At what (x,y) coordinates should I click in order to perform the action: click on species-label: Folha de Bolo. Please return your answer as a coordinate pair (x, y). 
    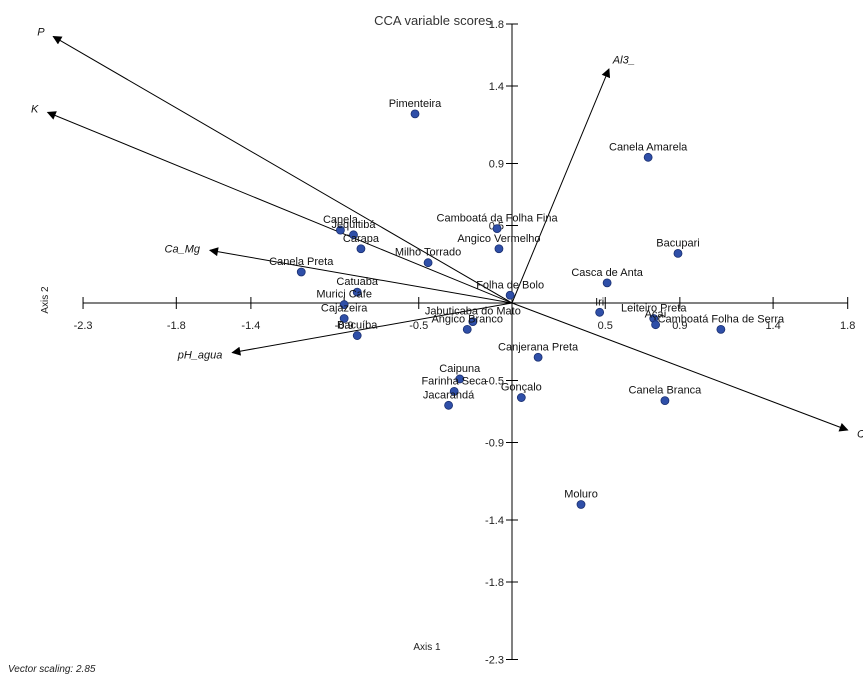
    Looking at the image, I should click on (510, 285).